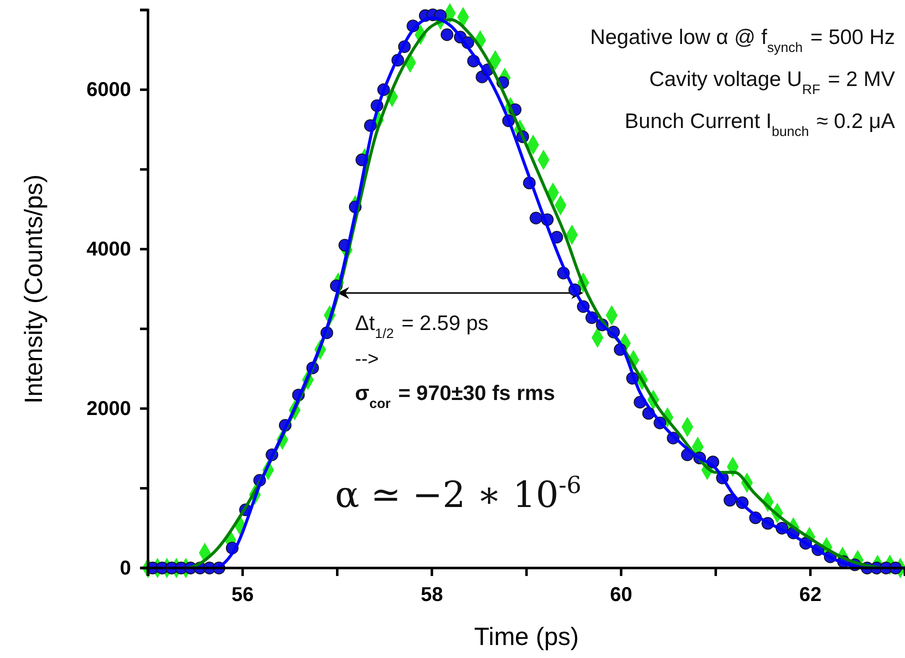  What do you see at coordinates (367, 359) in the screenshot?
I see `annotation: -->` at bounding box center [367, 359].